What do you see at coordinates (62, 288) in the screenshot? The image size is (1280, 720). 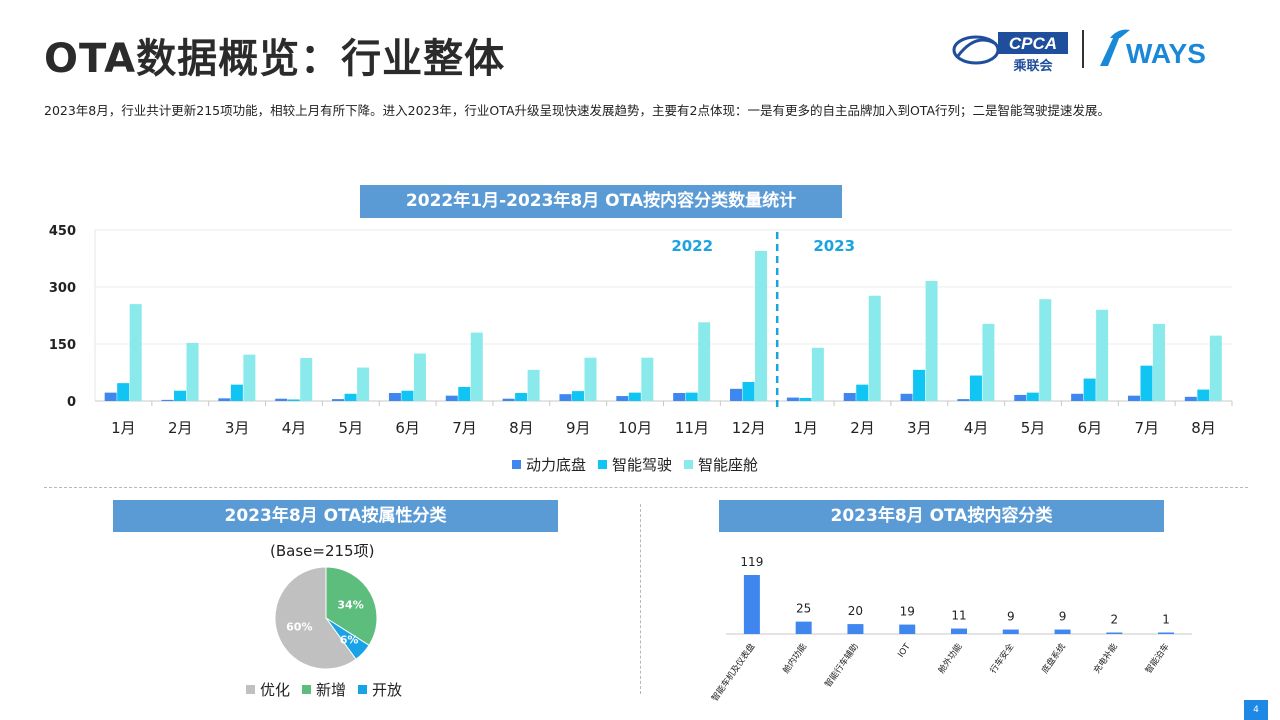 I see `y-tick-label: 300` at bounding box center [62, 288].